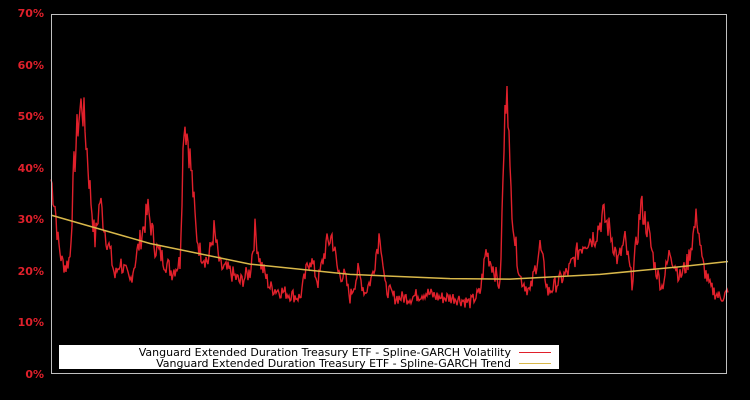 This screenshot has width=750, height=400. I want to click on y-tick-label: 0%, so click(34, 374).